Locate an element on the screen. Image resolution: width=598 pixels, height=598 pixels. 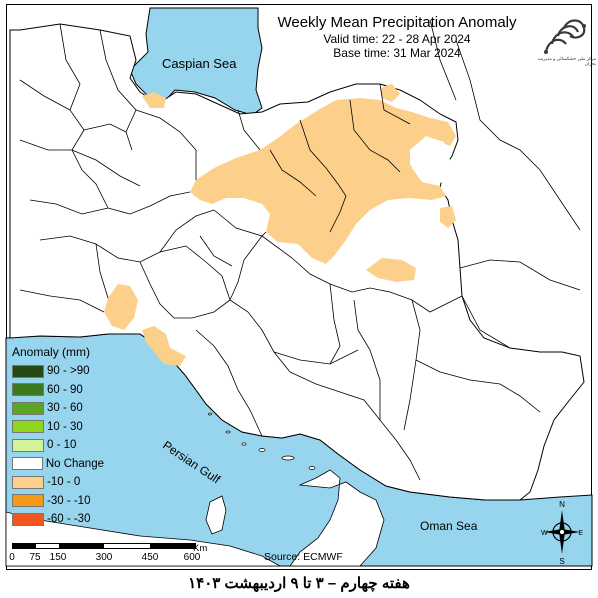
legend-item: No Change is located at coordinates (58, 464).